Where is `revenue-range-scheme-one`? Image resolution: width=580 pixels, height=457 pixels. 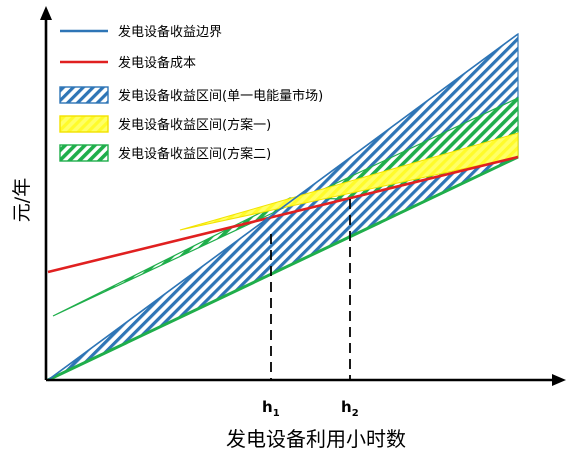
revenue-range-scheme-one is located at coordinates (349, 181).